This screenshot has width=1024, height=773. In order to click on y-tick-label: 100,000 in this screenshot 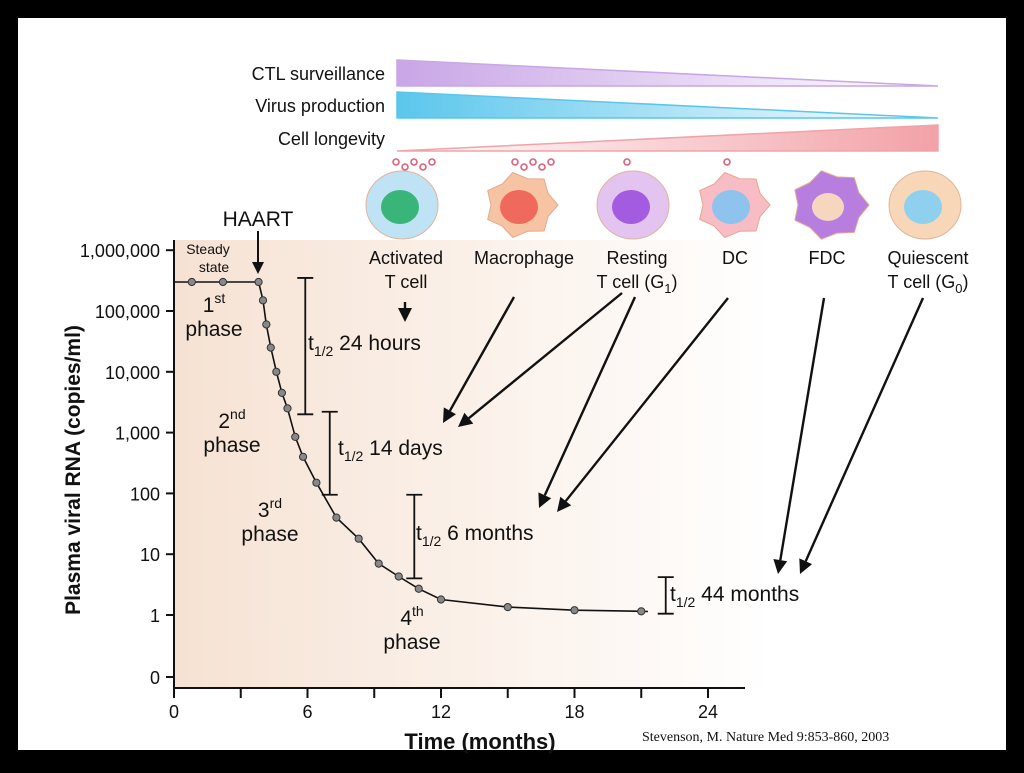, I will do `click(127, 312)`.